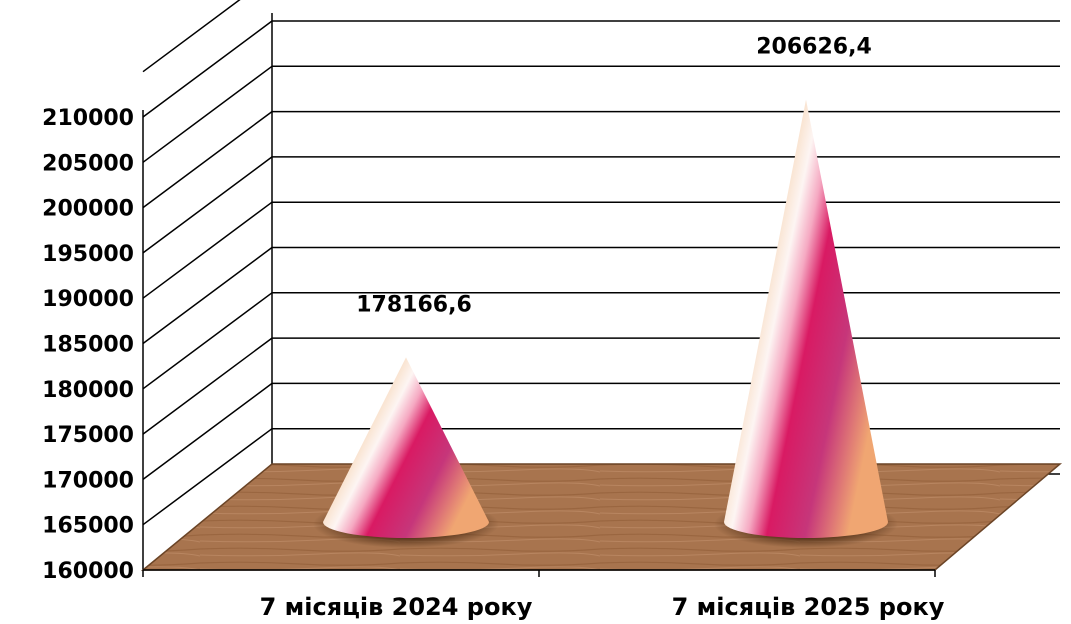 Image resolution: width=1071 pixels, height=624 pixels. Describe the element at coordinates (88, 480) in the screenshot. I see `y-tick-label: 170000` at that location.